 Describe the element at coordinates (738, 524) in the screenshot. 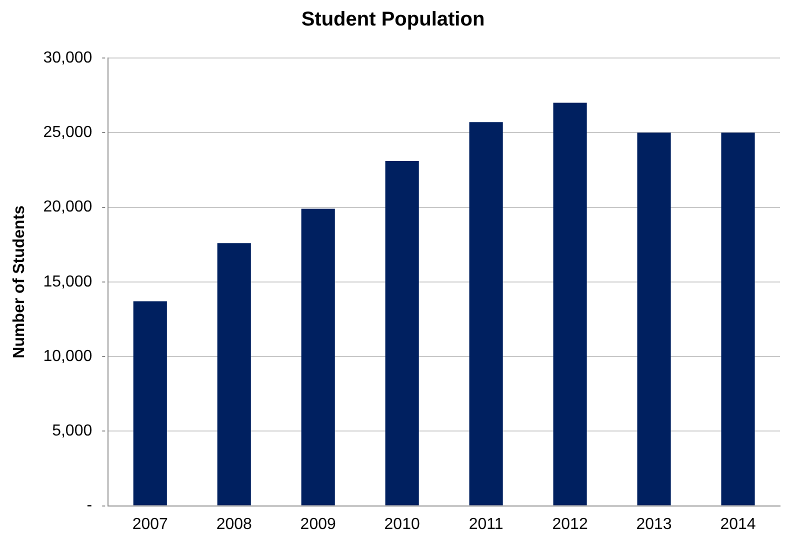

I see `x-tick-label: 2014` at that location.